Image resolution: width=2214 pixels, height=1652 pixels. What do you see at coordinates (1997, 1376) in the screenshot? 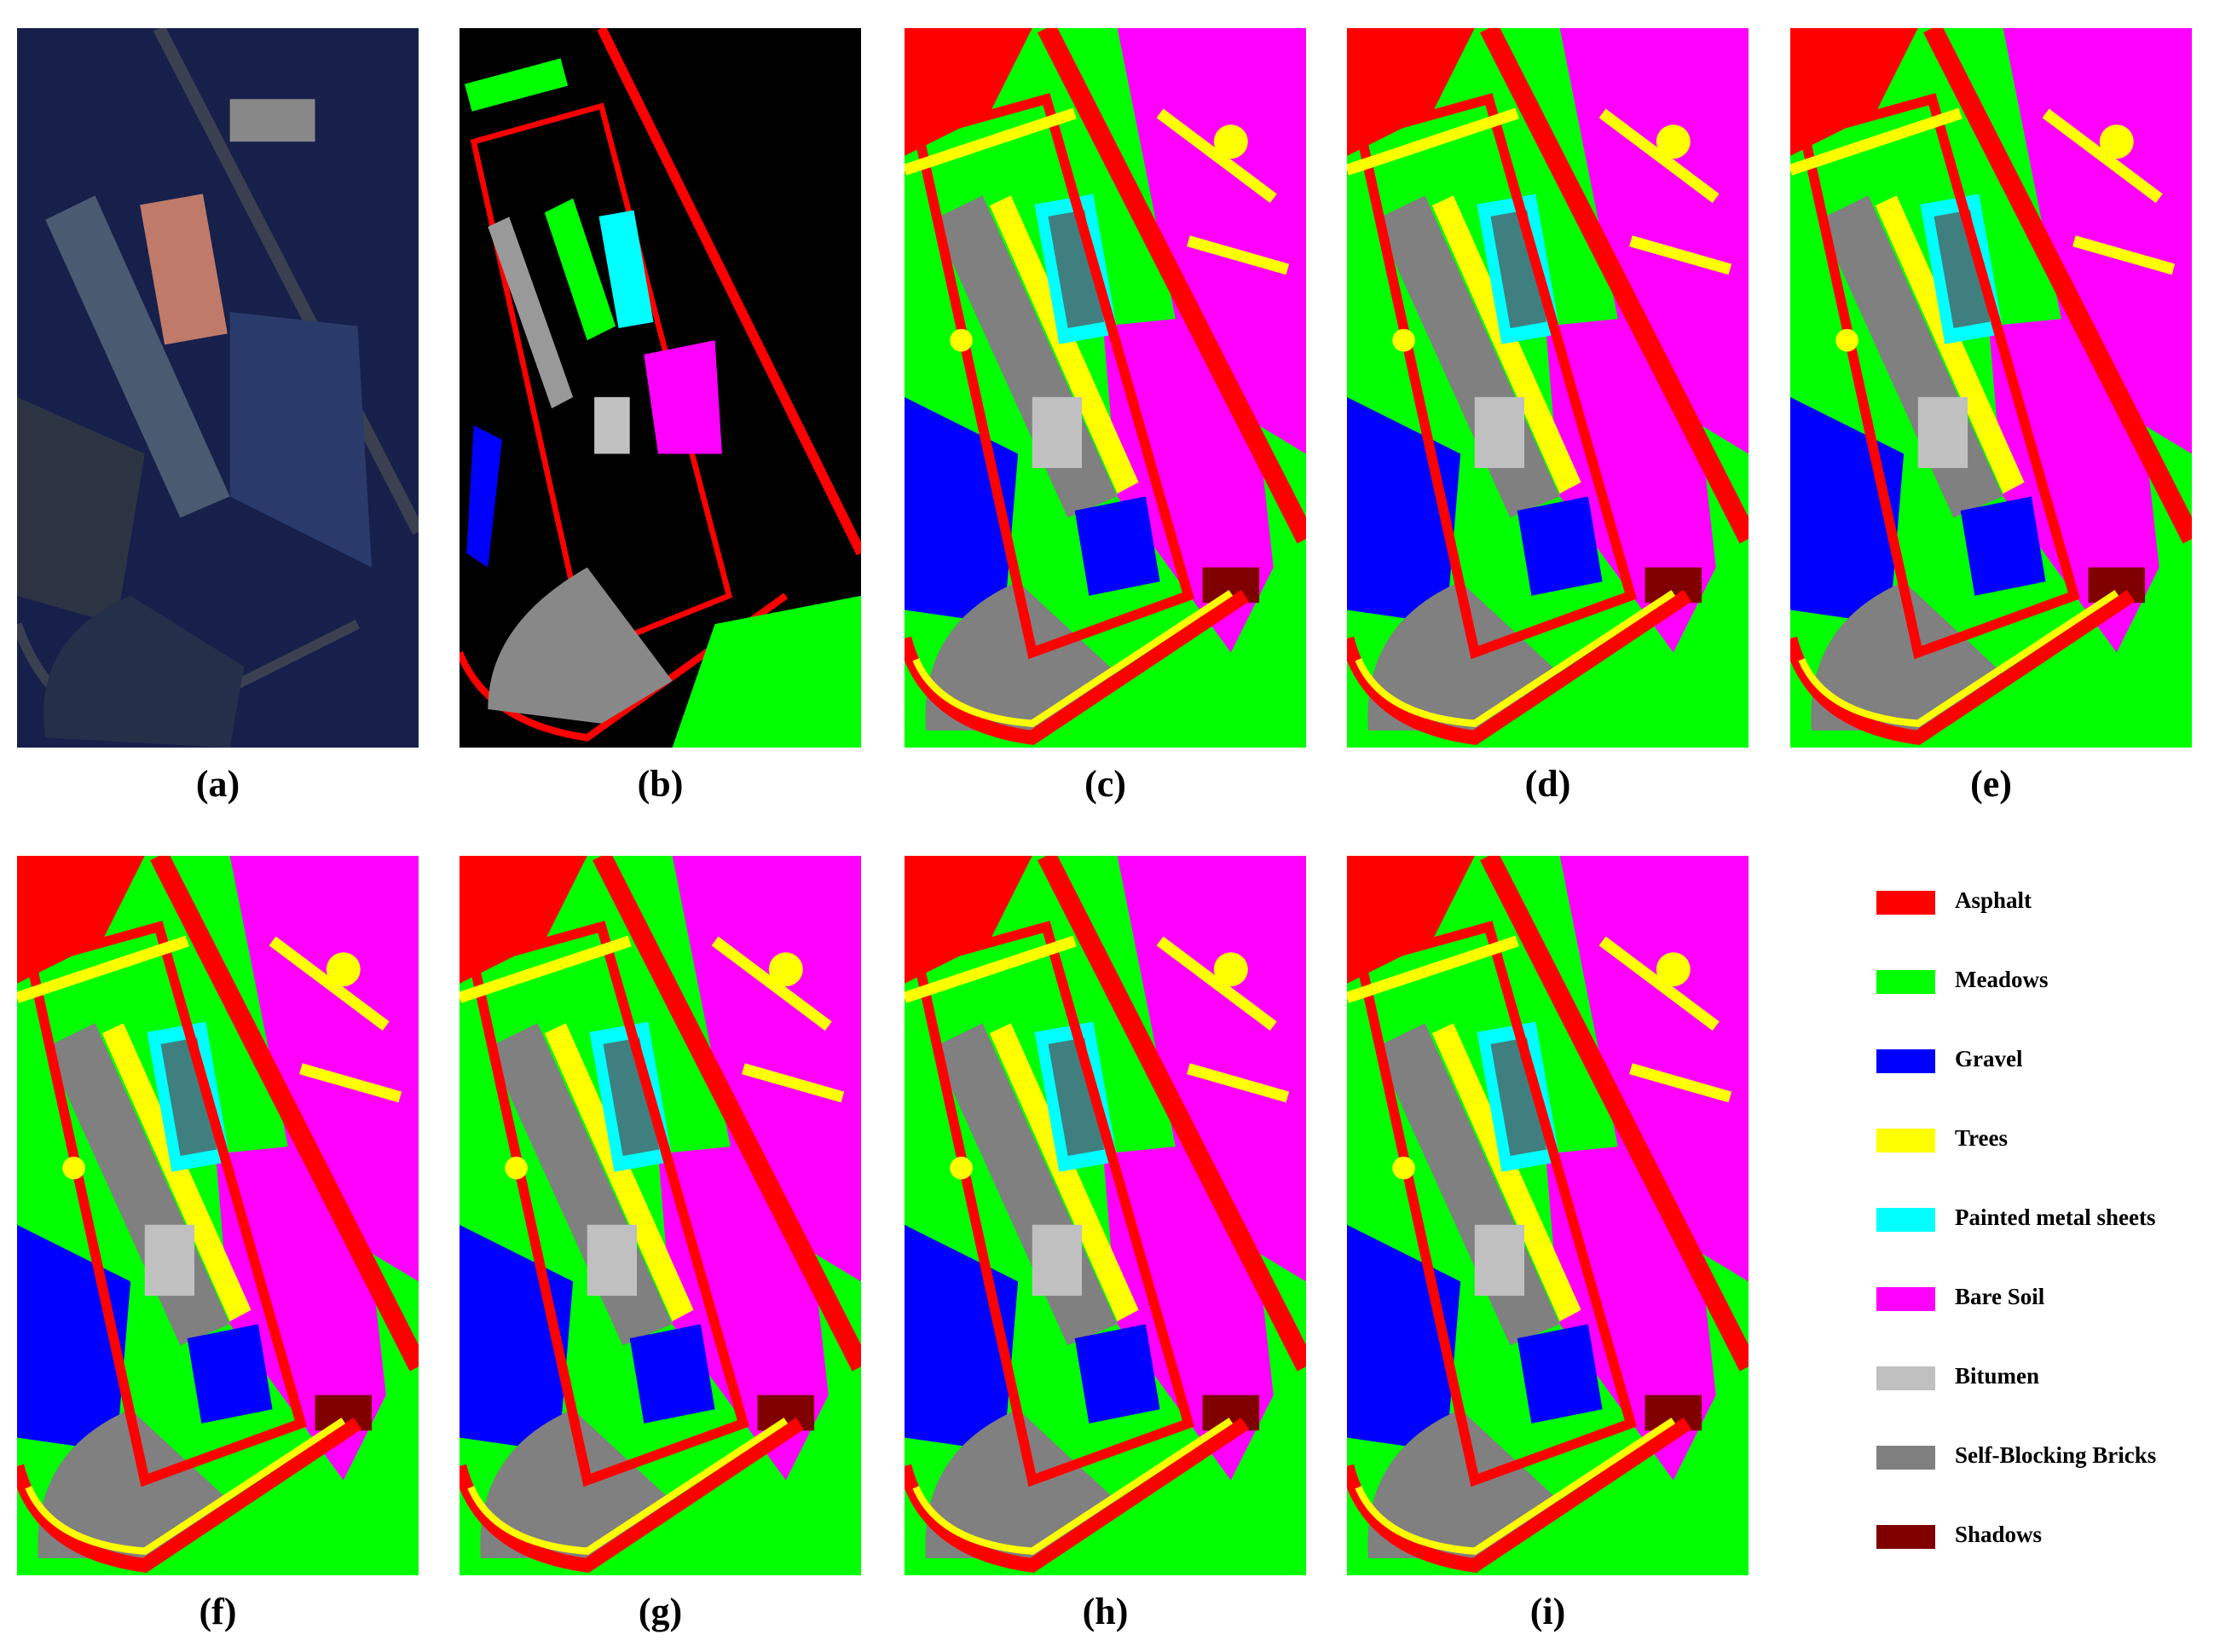
I see `legend-label: Bitumen` at bounding box center [1997, 1376].